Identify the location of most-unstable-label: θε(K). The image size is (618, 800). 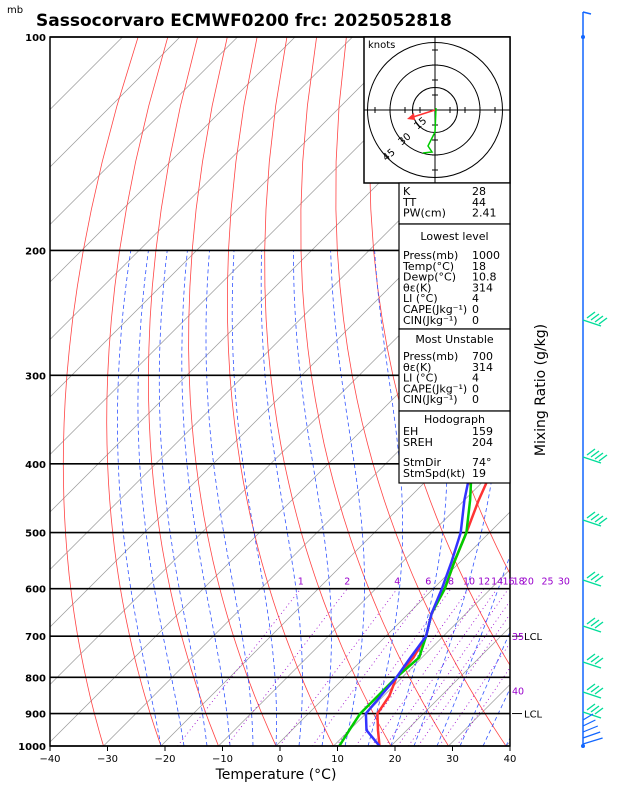
(417, 367).